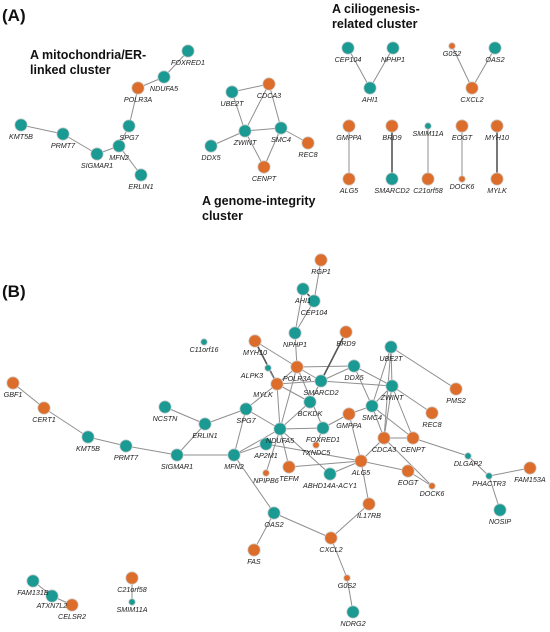  I want to click on node-label-b-prmt7: PRMT7, so click(126, 457).